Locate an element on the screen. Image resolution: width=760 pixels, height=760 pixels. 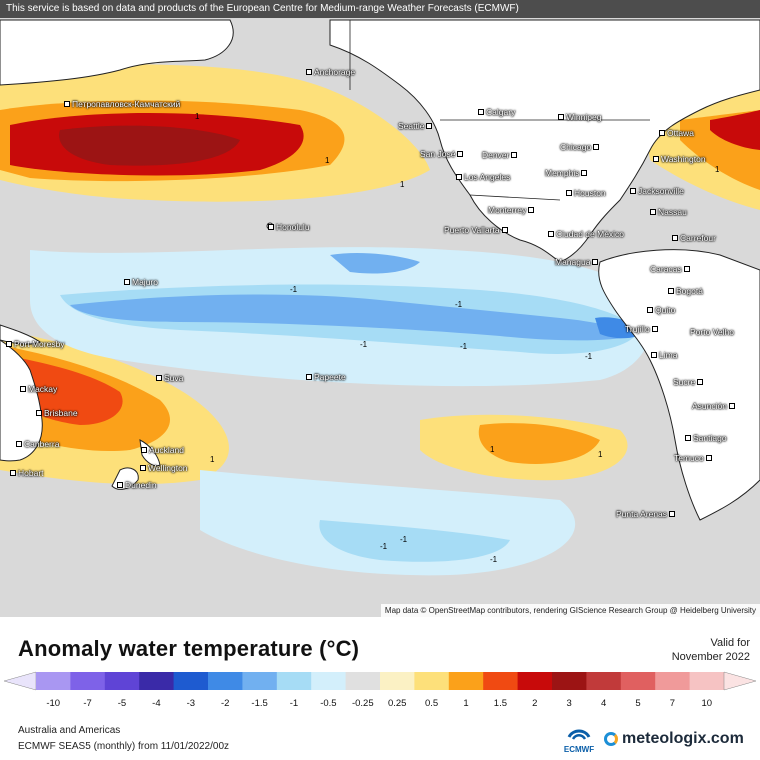
city-petropavlovsk: Петропавловск-Камчатский is located at coordinates (122, 104).